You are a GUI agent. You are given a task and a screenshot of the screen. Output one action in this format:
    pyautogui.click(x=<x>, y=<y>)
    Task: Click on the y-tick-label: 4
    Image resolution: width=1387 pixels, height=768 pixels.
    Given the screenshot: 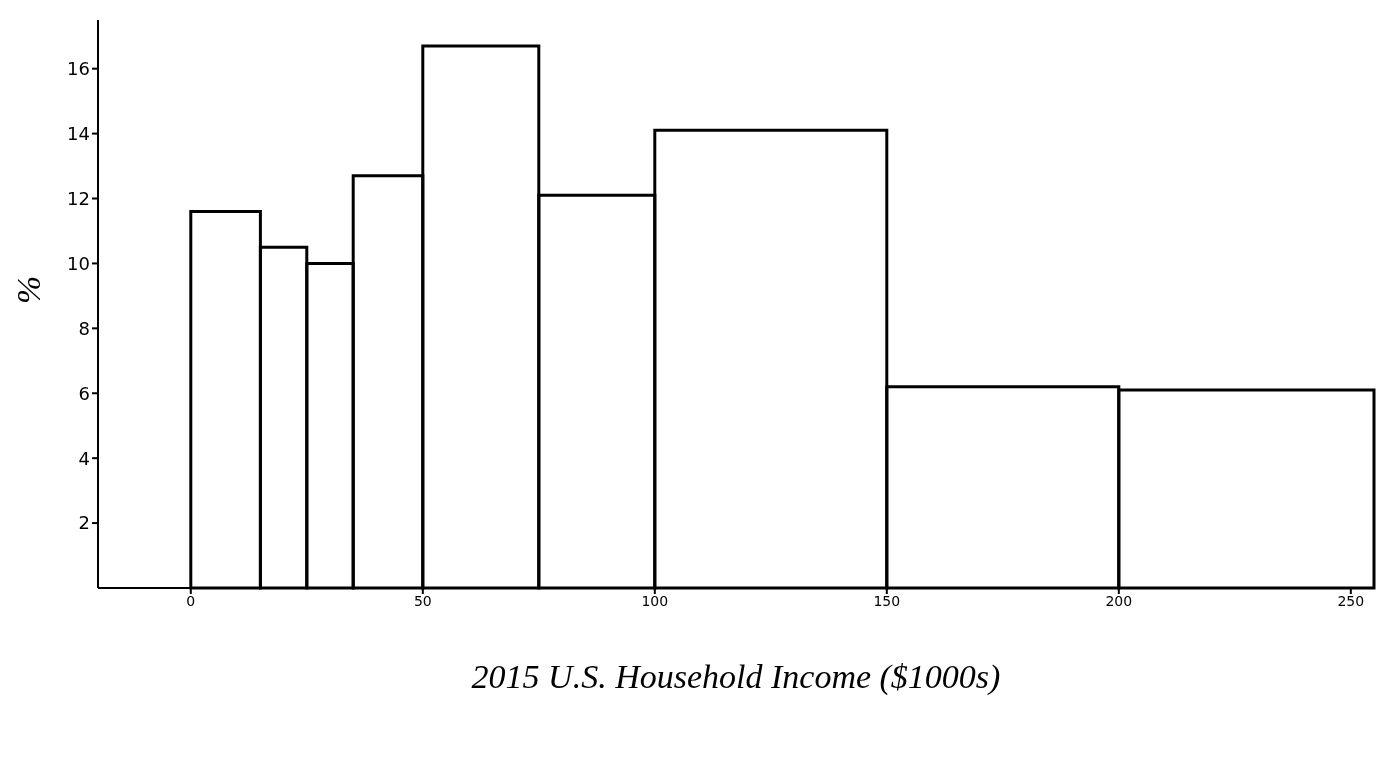 What is the action you would take?
    pyautogui.click(x=84, y=458)
    